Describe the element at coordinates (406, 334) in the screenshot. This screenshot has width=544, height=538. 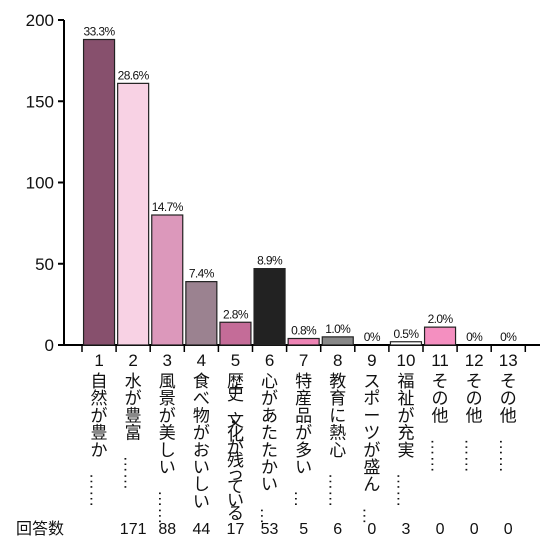
I see `percent-label-10: 0.5%` at that location.